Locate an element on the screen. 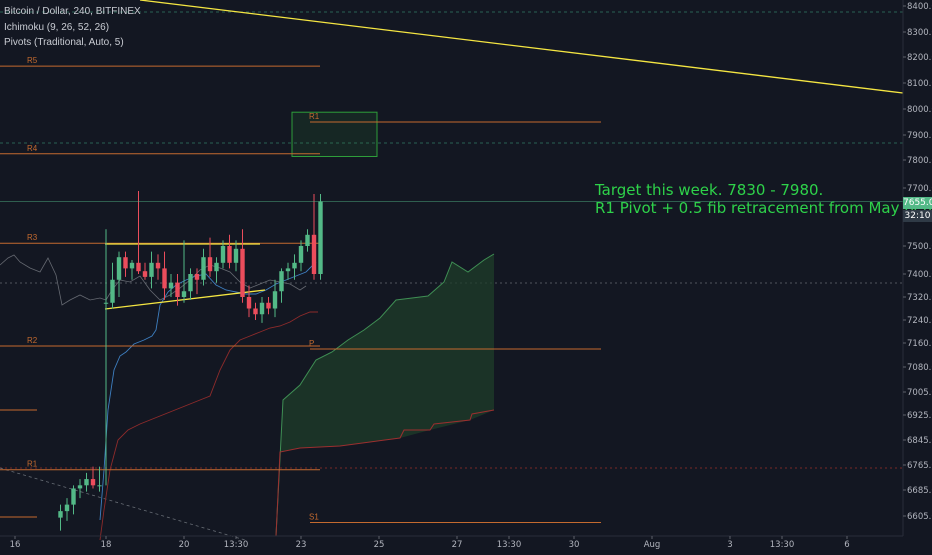 Image resolution: width=932 pixels, height=555 pixels. time-tick-label: 23 is located at coordinates (301, 545).